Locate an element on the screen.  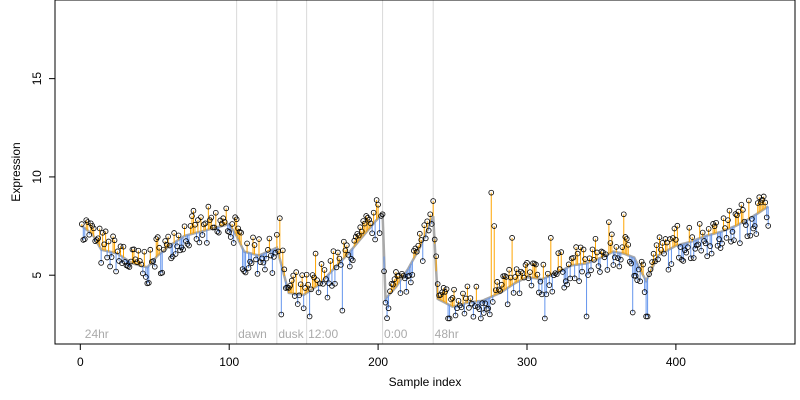
x-axis: 0 100 200 300 400 is located at coordinates (381, 356).